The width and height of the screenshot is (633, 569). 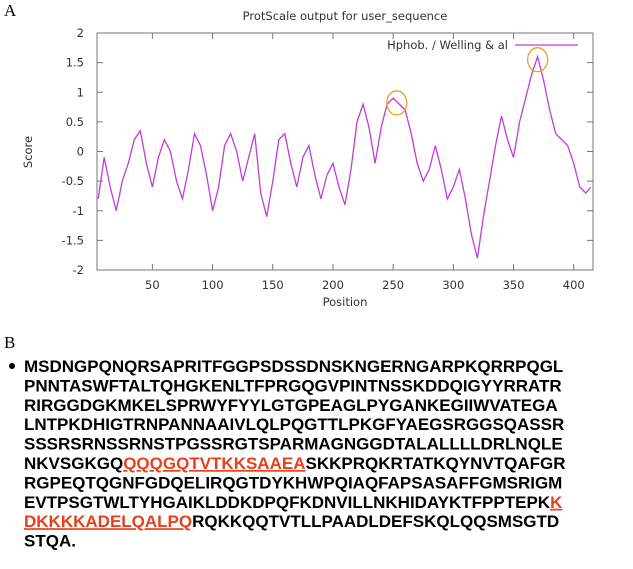 I want to click on sequence-line: STQA., so click(x=50, y=541).